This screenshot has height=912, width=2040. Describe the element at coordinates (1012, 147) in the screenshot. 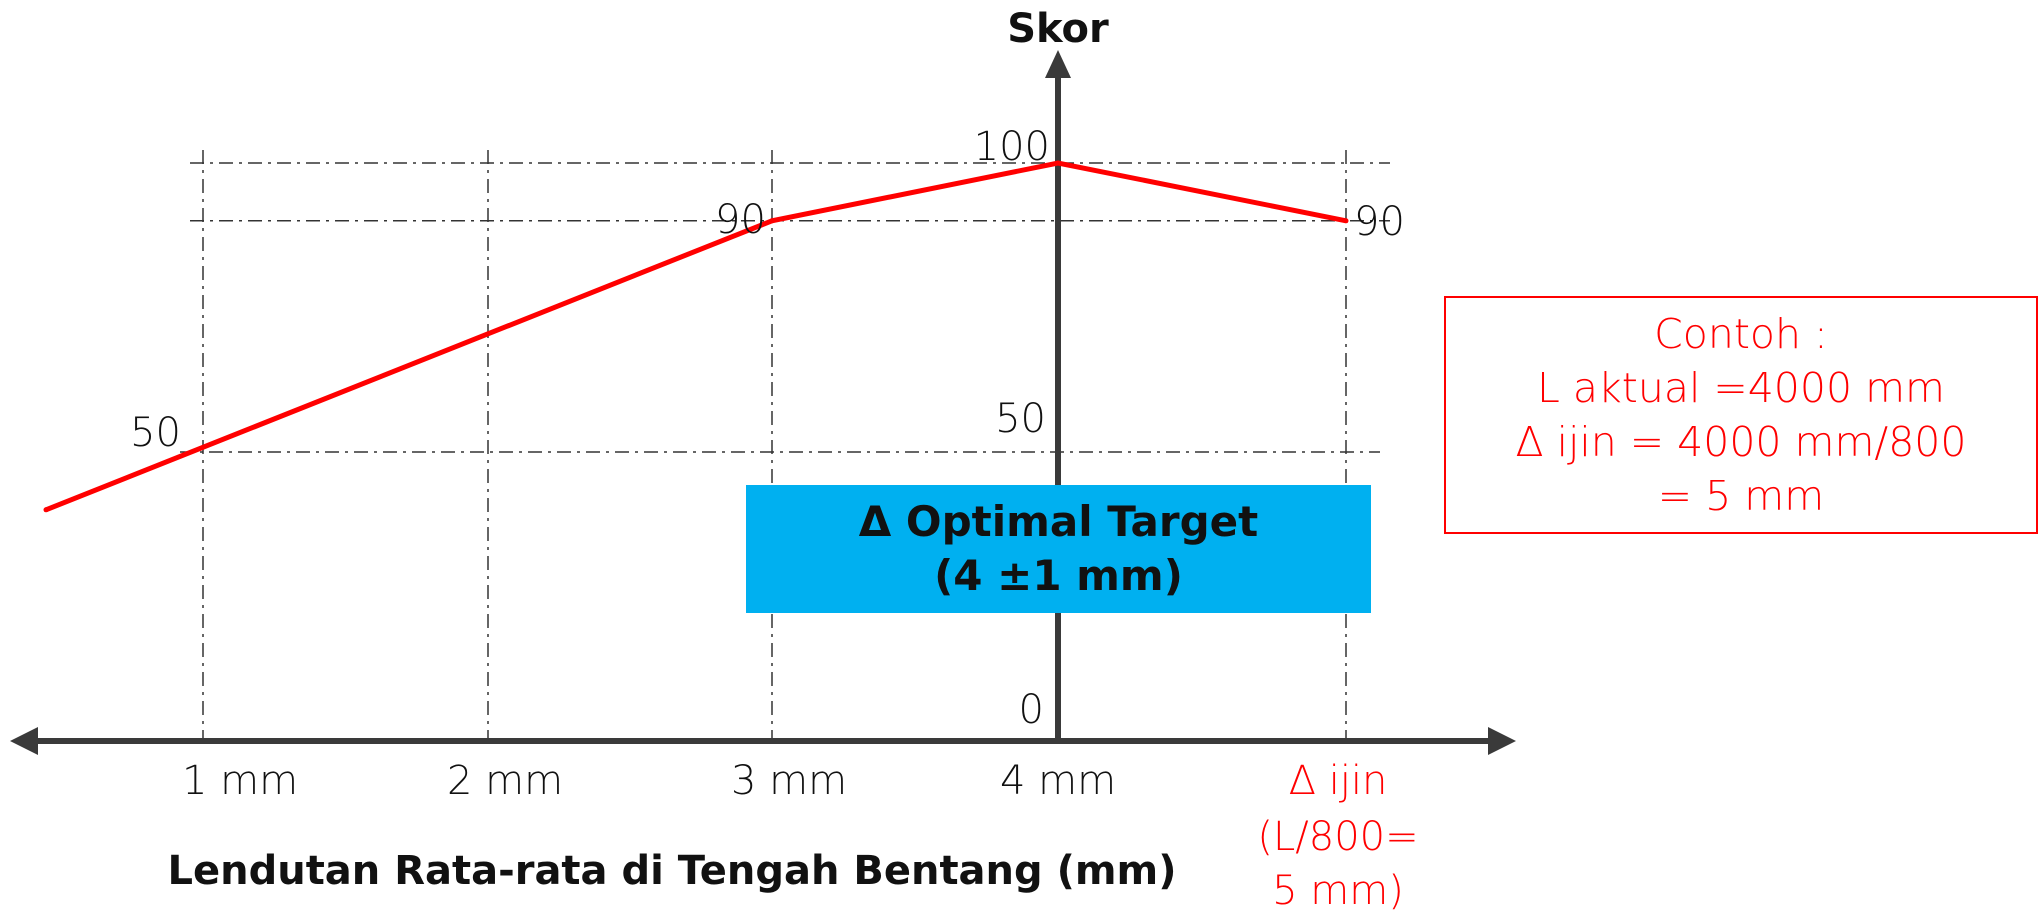

I see `y-tick-label-100: 100` at that location.